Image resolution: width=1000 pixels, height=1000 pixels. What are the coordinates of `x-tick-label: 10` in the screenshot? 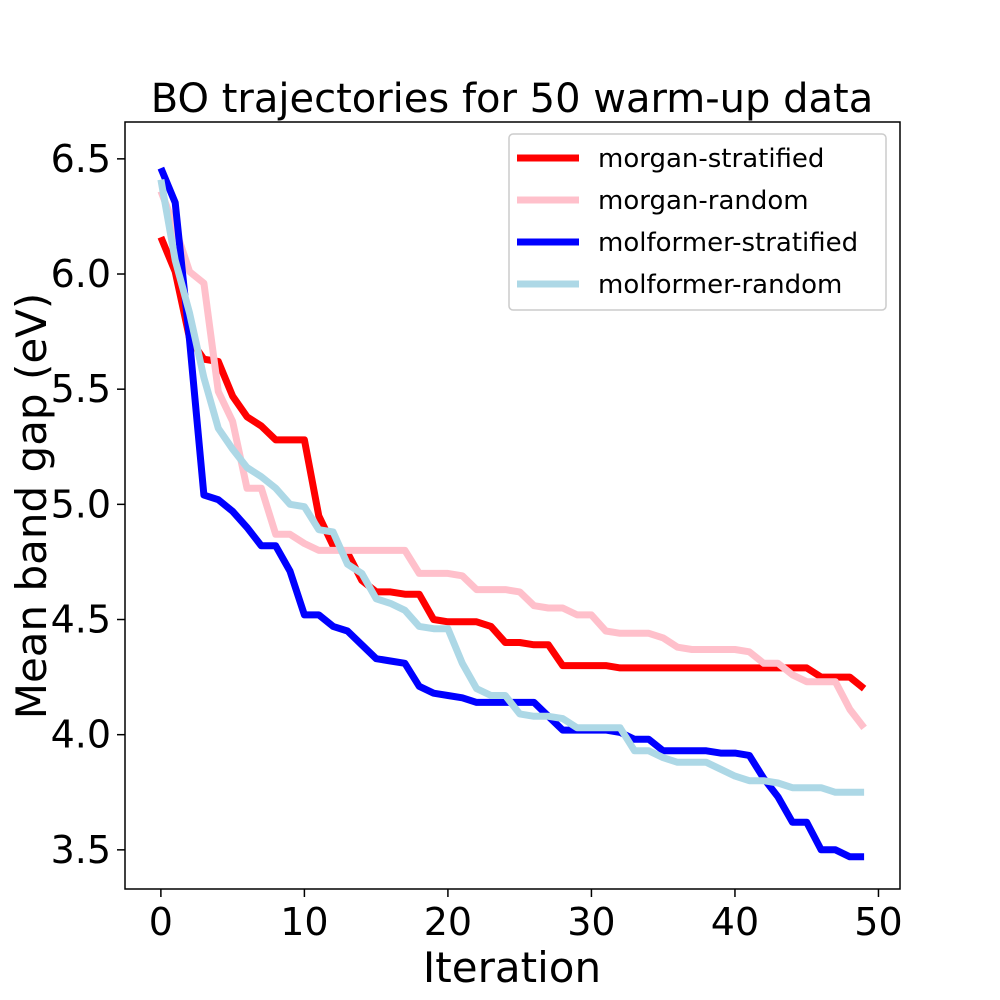 It's located at (304, 922).